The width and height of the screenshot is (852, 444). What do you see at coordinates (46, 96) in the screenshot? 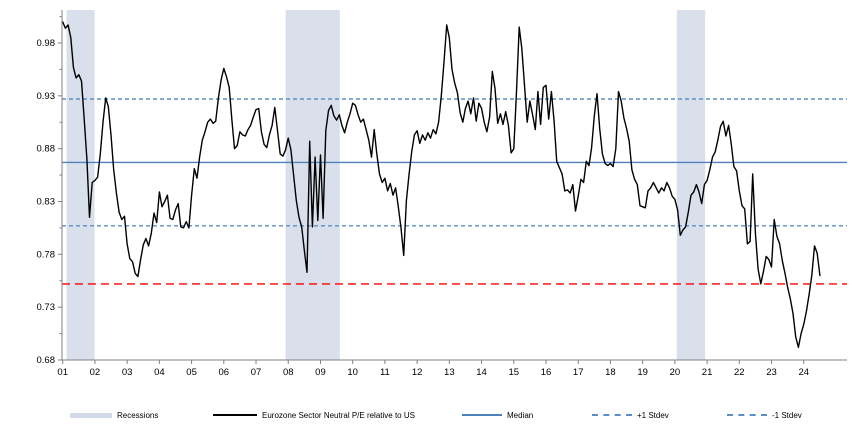
I see `y-tick-label: 0.93` at bounding box center [46, 96].